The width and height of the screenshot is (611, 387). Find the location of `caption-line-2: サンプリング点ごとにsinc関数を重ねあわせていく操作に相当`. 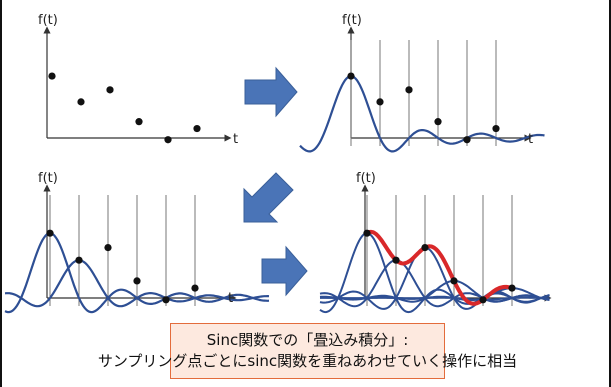

caption-line-2: サンプリング点ごとにsinc関数を重ねあわせていく操作に相当 is located at coordinates (307, 361).